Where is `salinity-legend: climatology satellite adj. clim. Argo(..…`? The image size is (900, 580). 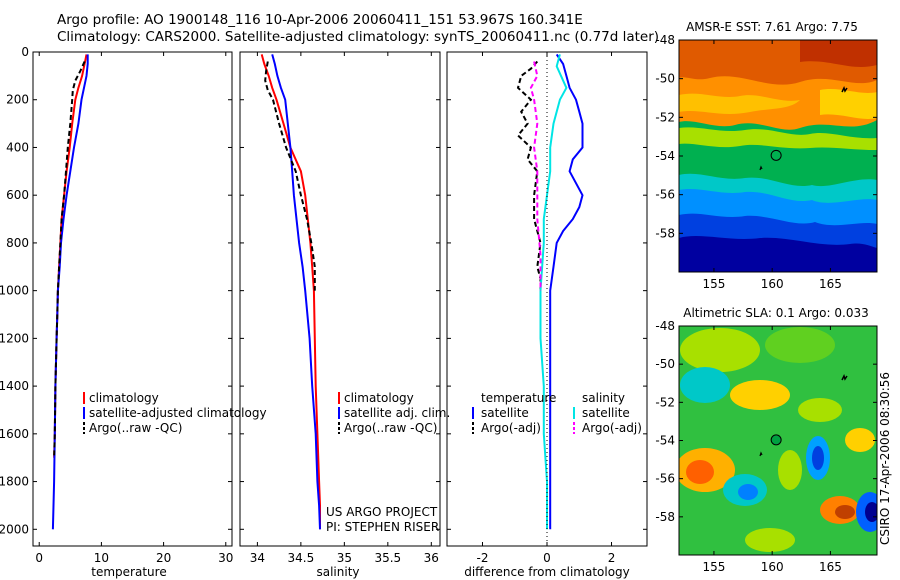 salinity-legend: climatology satellite adj. clim. Argo(..… is located at coordinates (394, 413).